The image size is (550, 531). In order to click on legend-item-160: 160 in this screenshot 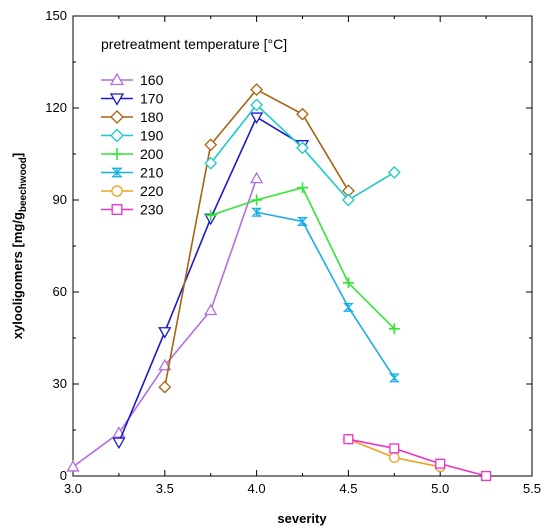, I will do `click(132, 80)`.